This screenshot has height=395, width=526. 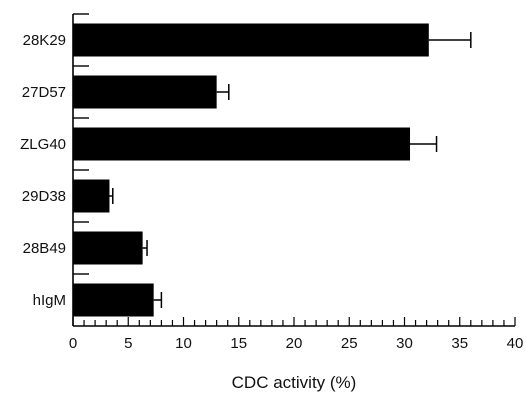 What do you see at coordinates (459, 343) in the screenshot?
I see `x-tick-label: 35` at bounding box center [459, 343].